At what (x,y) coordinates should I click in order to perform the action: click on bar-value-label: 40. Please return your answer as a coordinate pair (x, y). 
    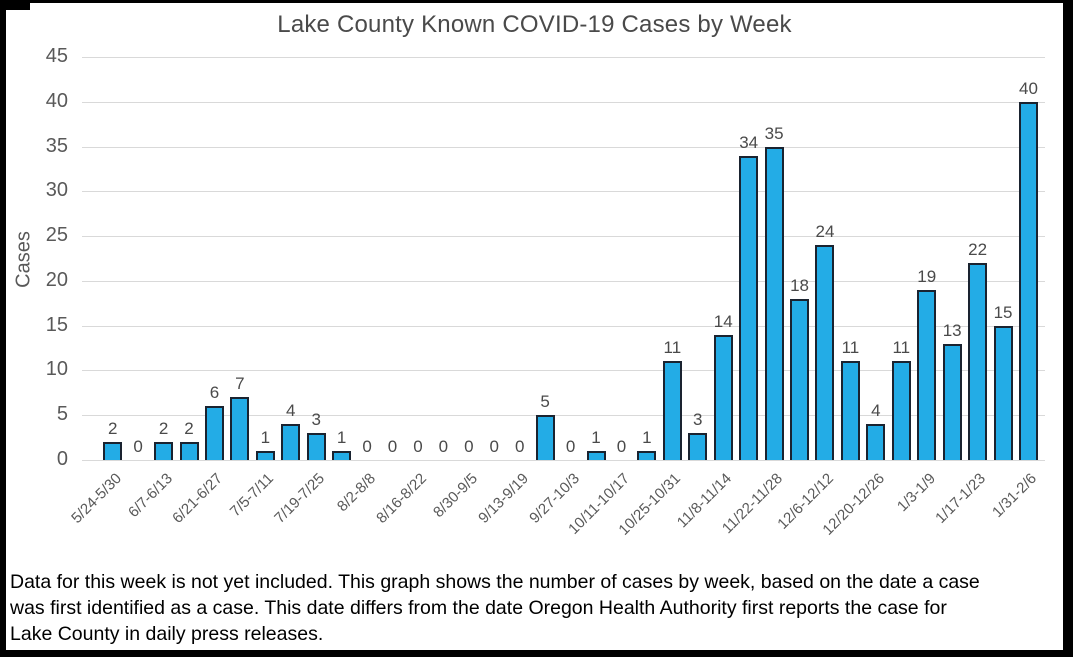
    Looking at the image, I should click on (1028, 88).